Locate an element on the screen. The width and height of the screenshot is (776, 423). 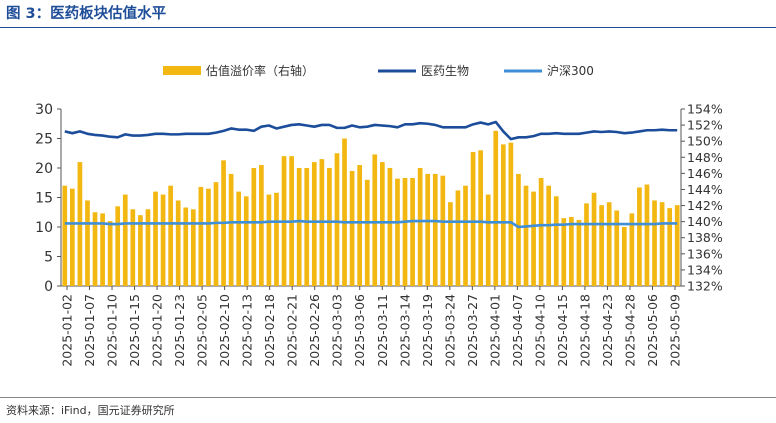
left-axis-tick-label: 5 is located at coordinates (48, 258).